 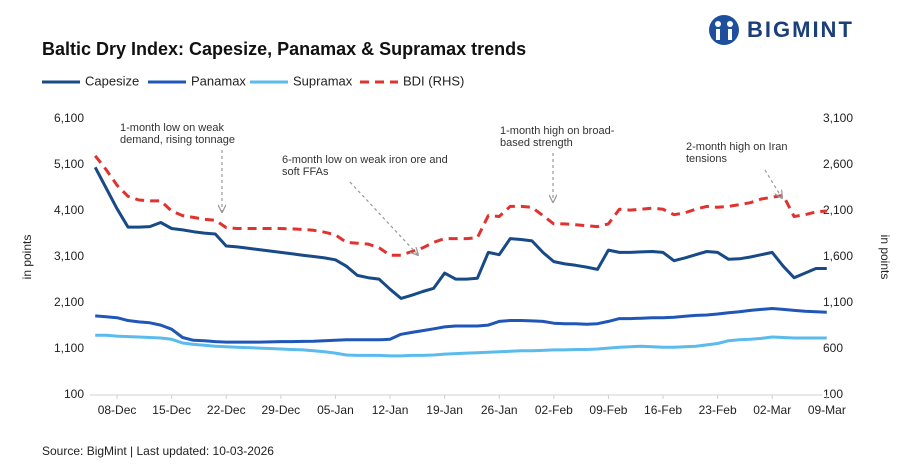 What do you see at coordinates (663, 410) in the screenshot?
I see `x-tick-label: 16-Feb` at bounding box center [663, 410].